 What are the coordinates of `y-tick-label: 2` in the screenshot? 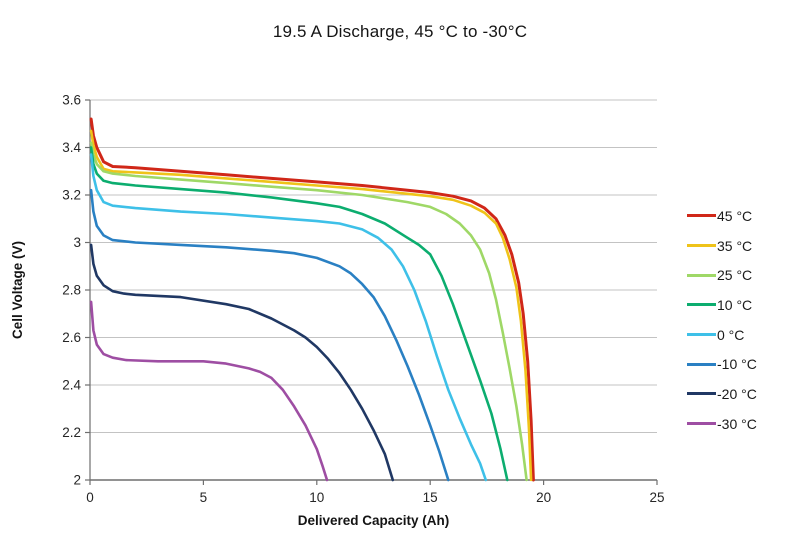 It's located at (77, 480).